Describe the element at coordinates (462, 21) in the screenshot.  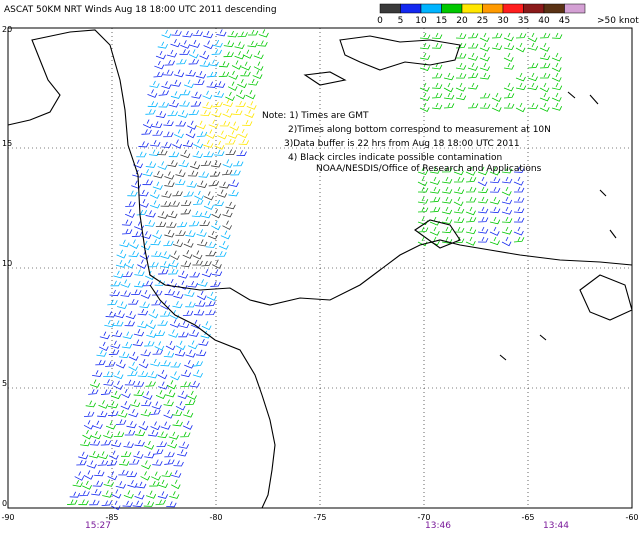
I see `legend-label: 20` at that location.